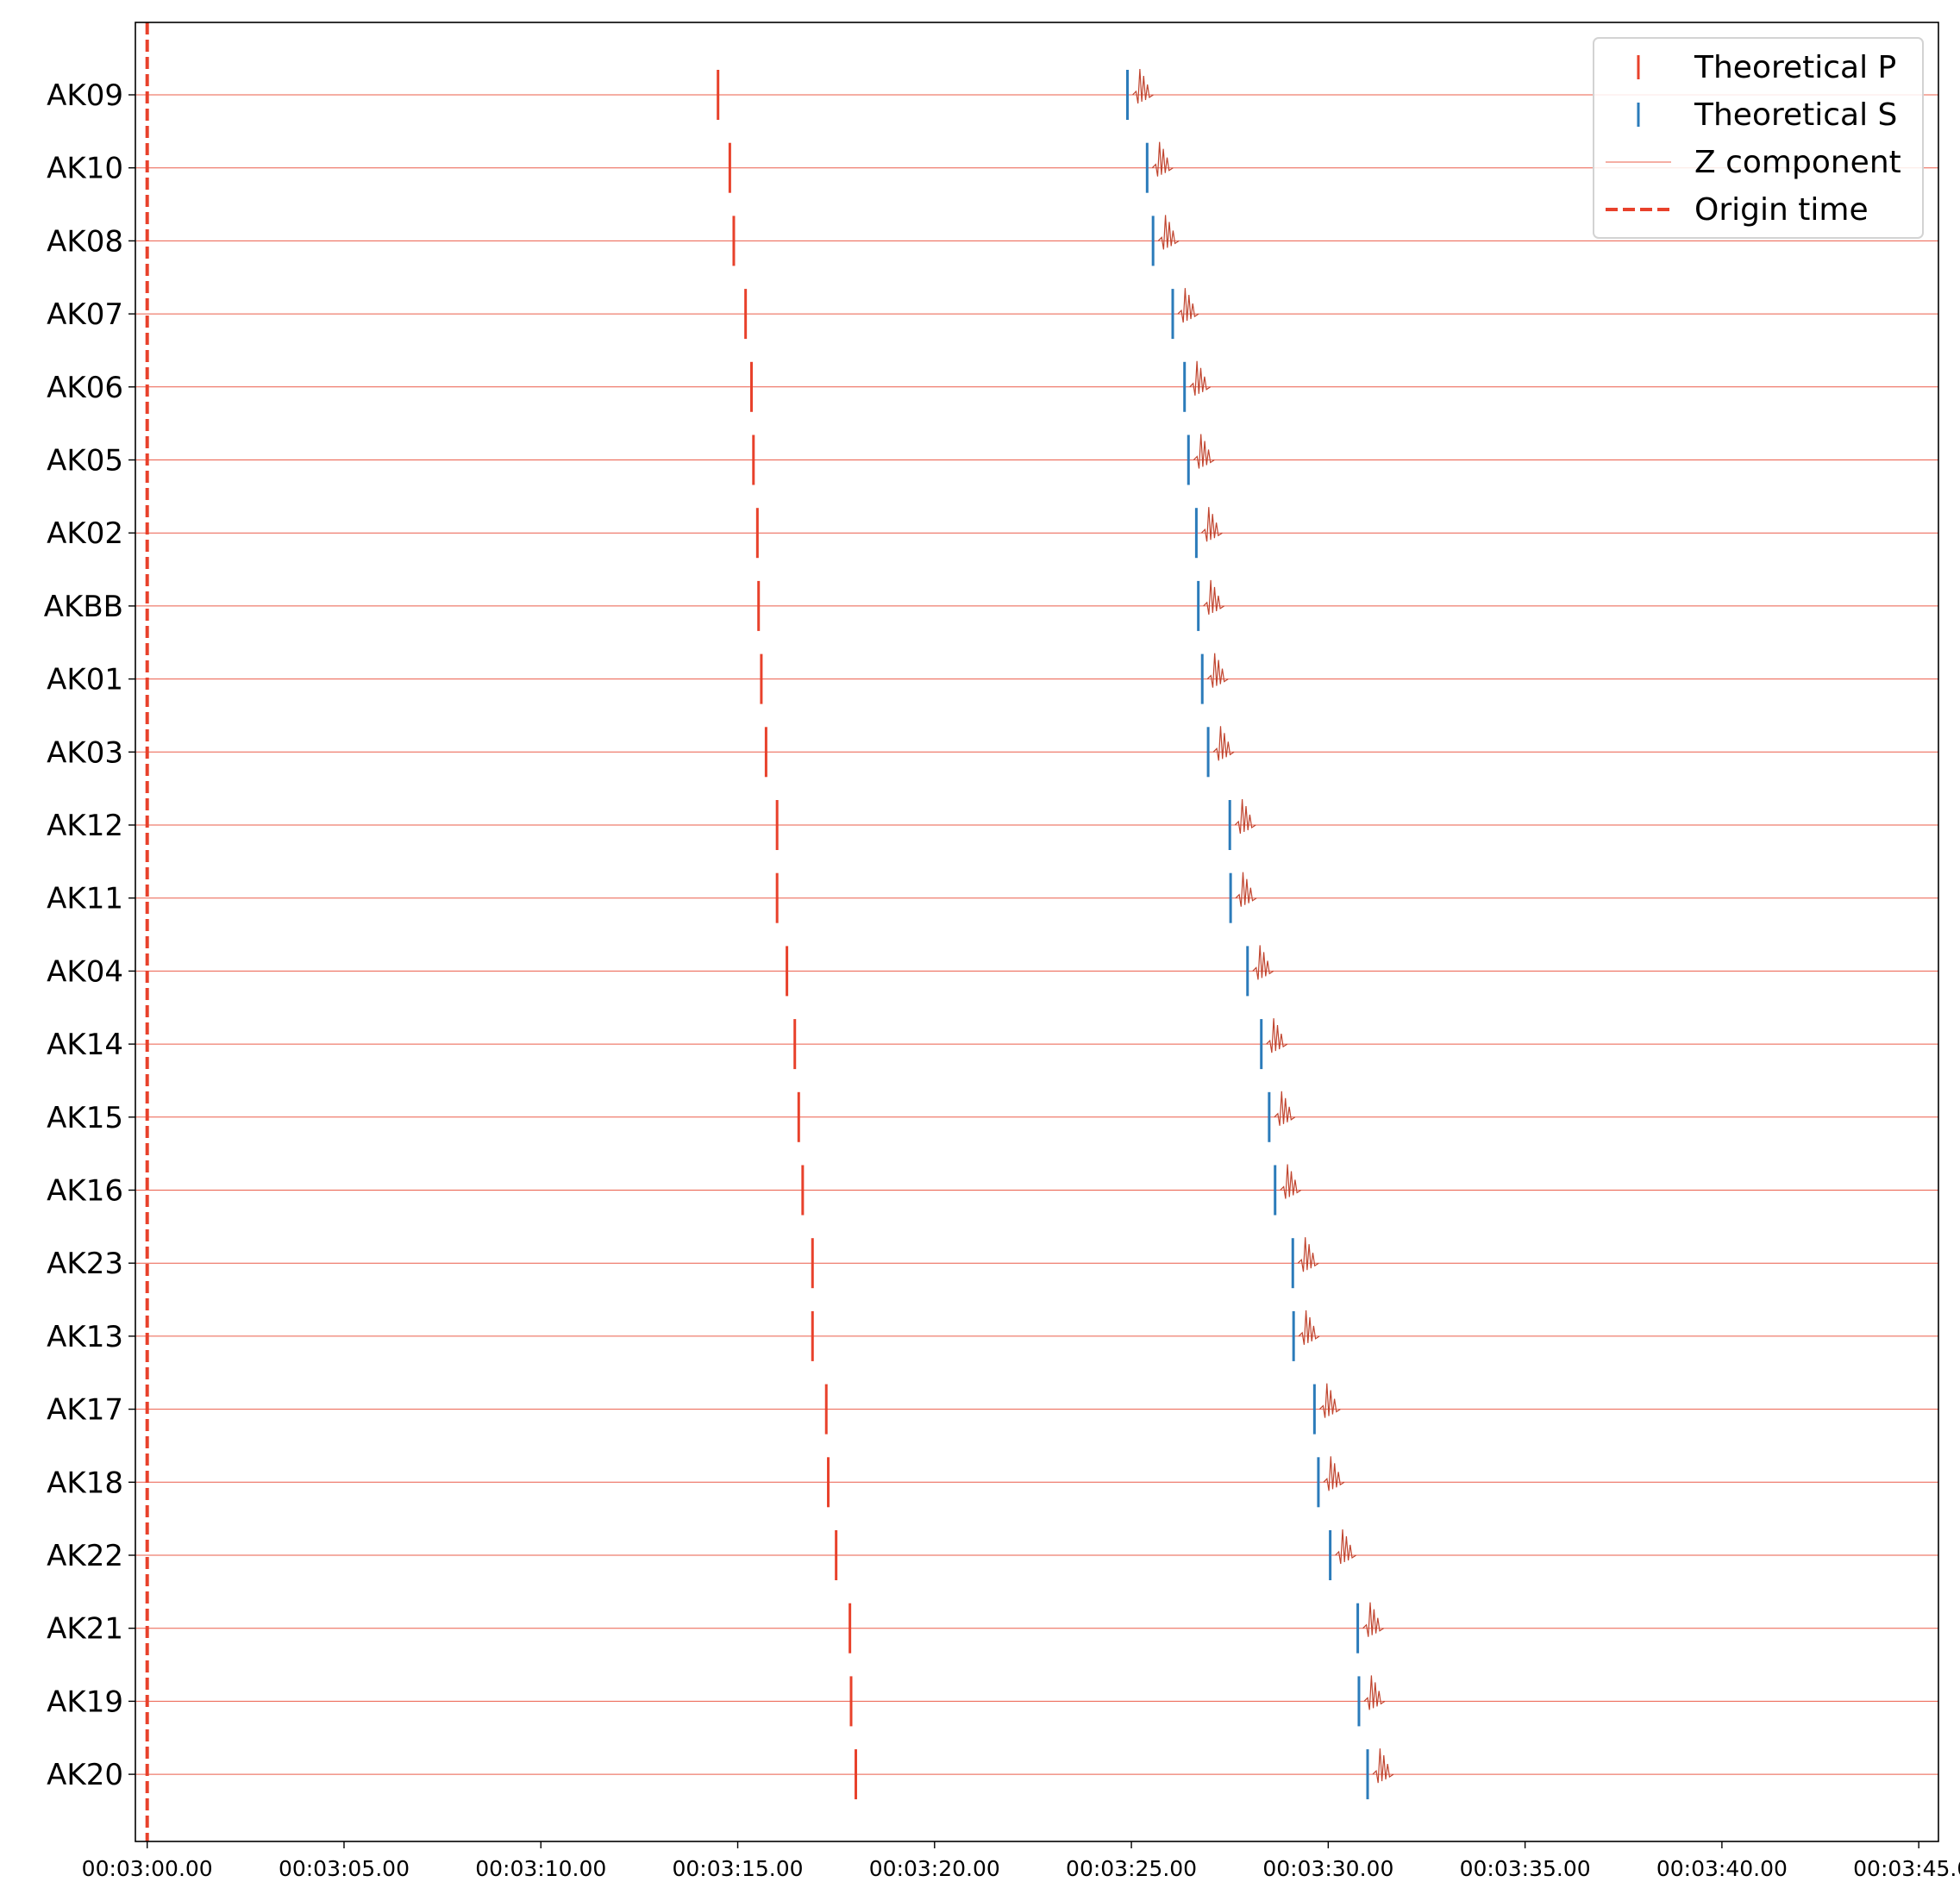 This screenshot has width=1960, height=1888. What do you see at coordinates (1214, 597) in the screenshot?
I see `z-wiggle-akbb` at bounding box center [1214, 597].